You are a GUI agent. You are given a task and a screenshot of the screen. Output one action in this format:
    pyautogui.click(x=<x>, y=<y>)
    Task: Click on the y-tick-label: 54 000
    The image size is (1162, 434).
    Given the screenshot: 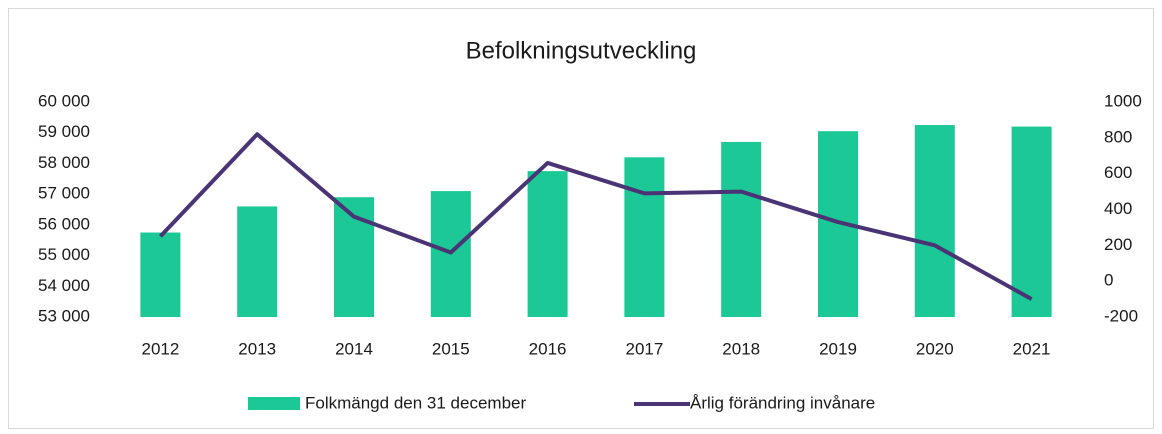 What is the action you would take?
    pyautogui.click(x=64, y=285)
    